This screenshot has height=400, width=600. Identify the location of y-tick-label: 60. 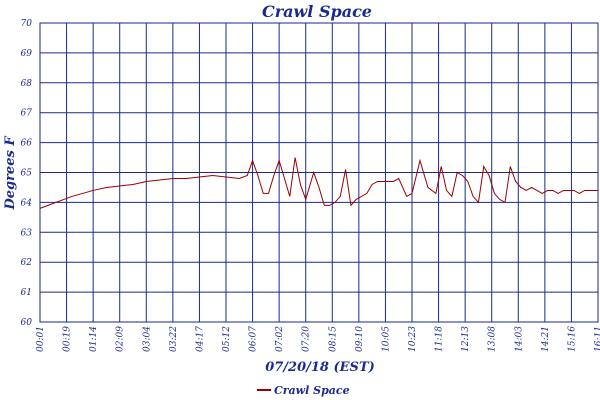
(27, 323).